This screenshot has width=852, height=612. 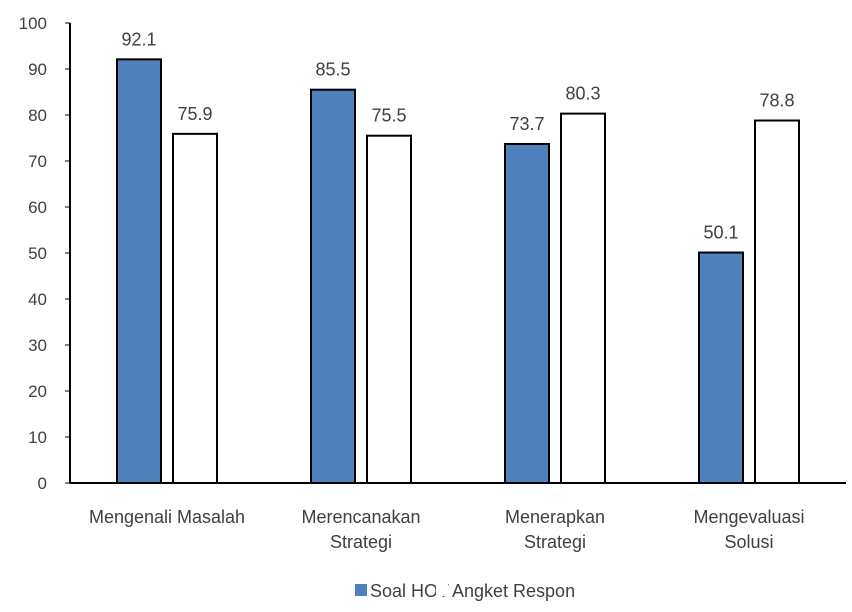 What do you see at coordinates (37, 69) in the screenshot?
I see `y-tick-label: 90` at bounding box center [37, 69].